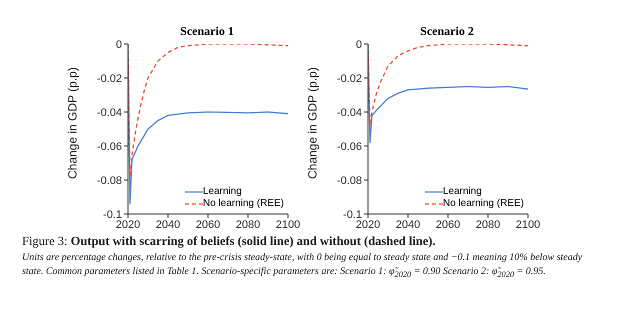  Describe the element at coordinates (45, 241) in the screenshot. I see `caption: Figure 3:` at that location.